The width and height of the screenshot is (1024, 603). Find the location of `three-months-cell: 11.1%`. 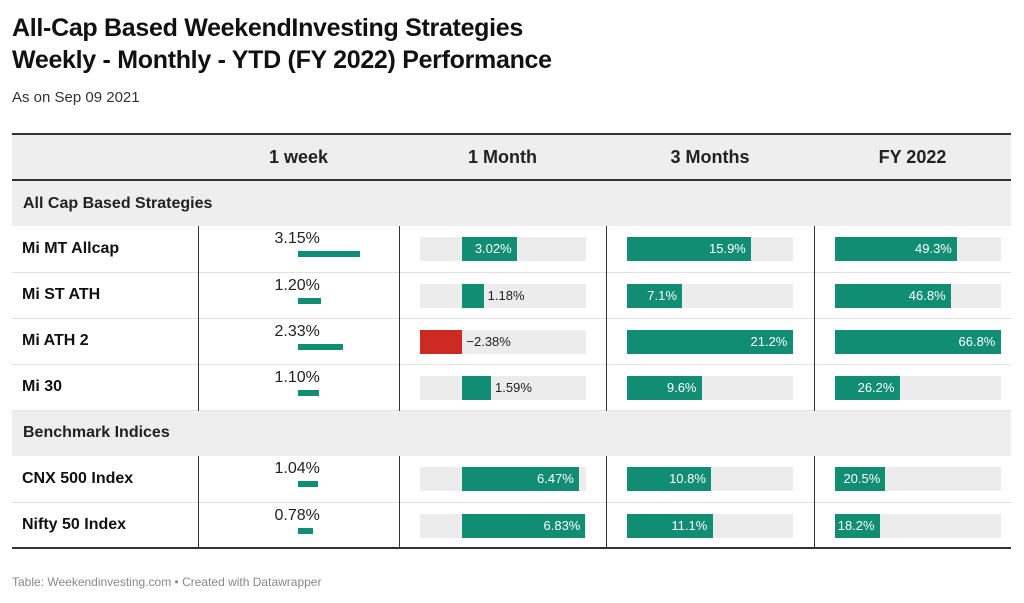

three-months-cell: 11.1% is located at coordinates (710, 525).